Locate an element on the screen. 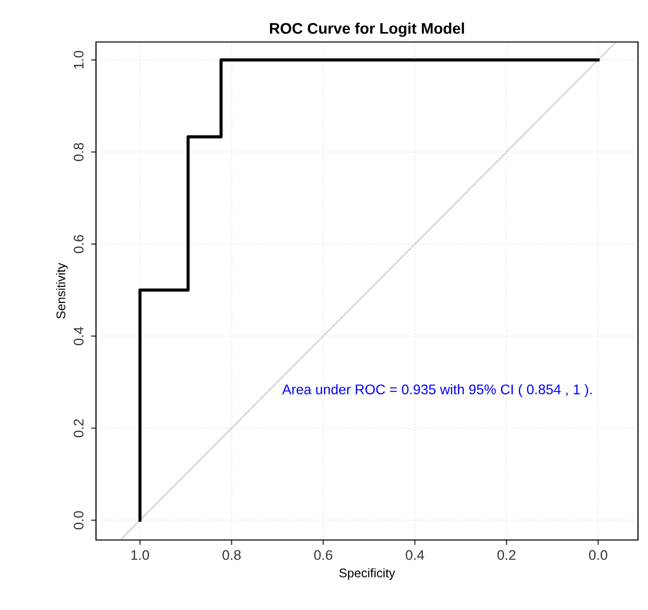 This screenshot has height=610, width=648. x-tick-label: 1.0 is located at coordinates (140, 555).